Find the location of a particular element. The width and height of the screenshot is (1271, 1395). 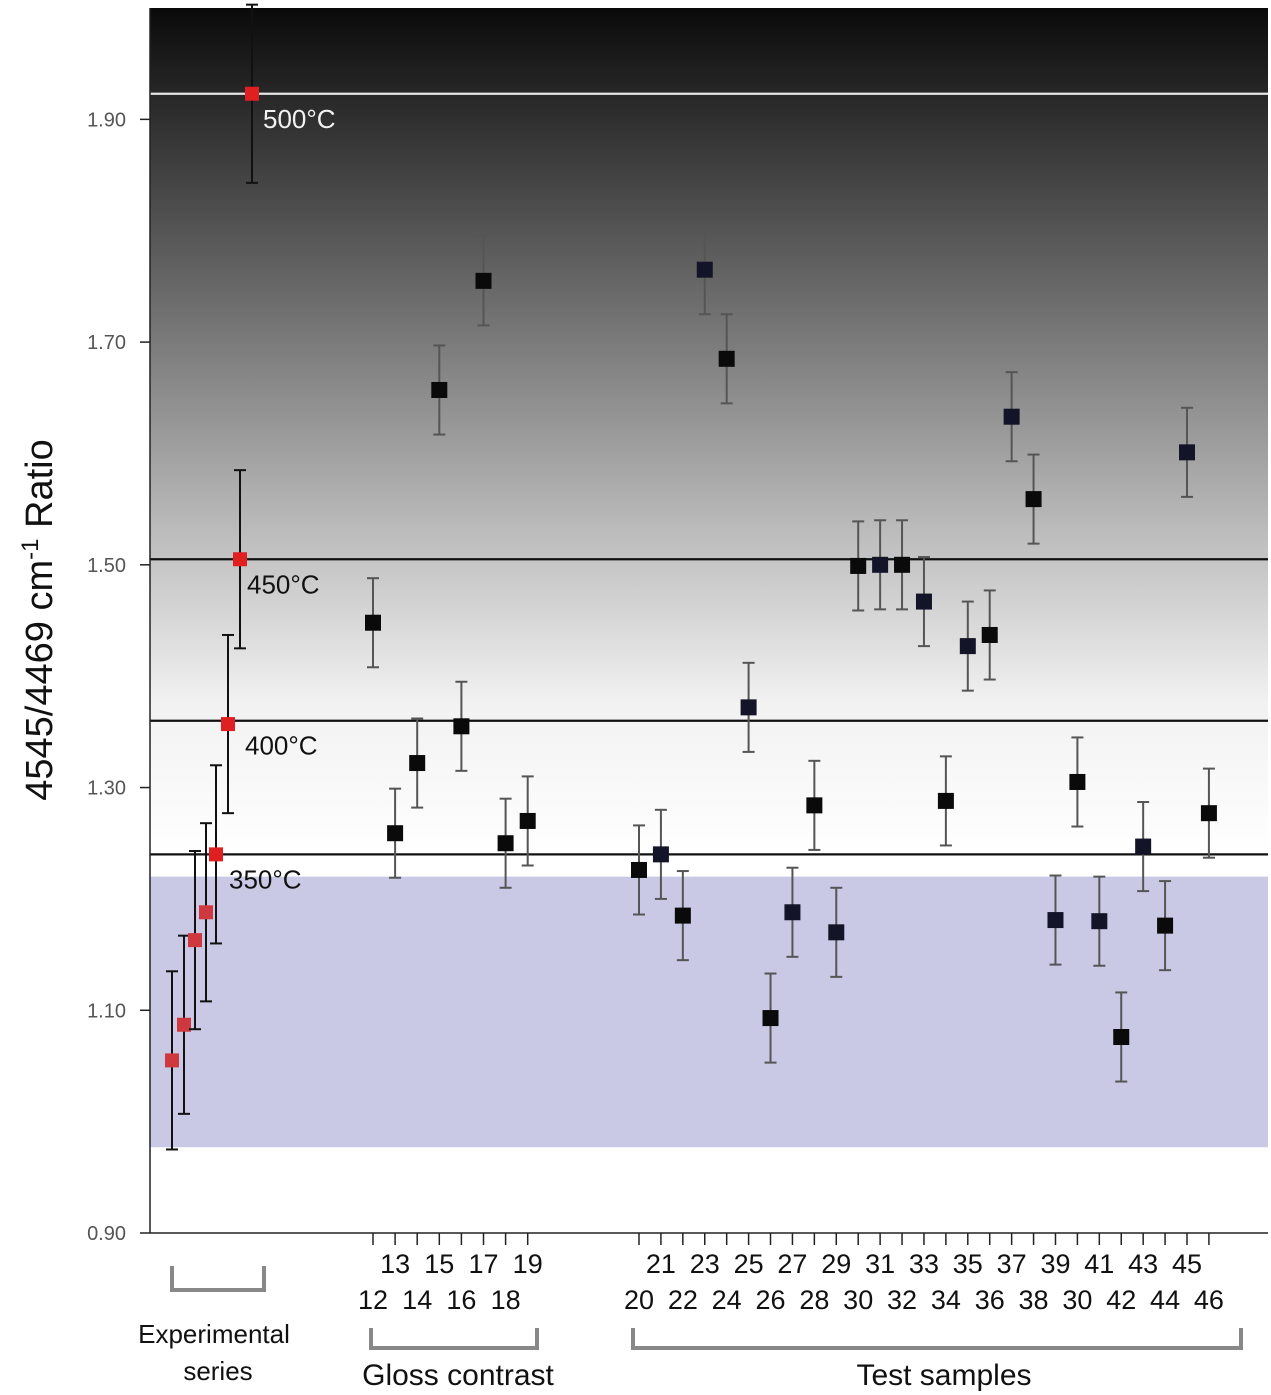

x-tick-label-top: 15 is located at coordinates (439, 1264).